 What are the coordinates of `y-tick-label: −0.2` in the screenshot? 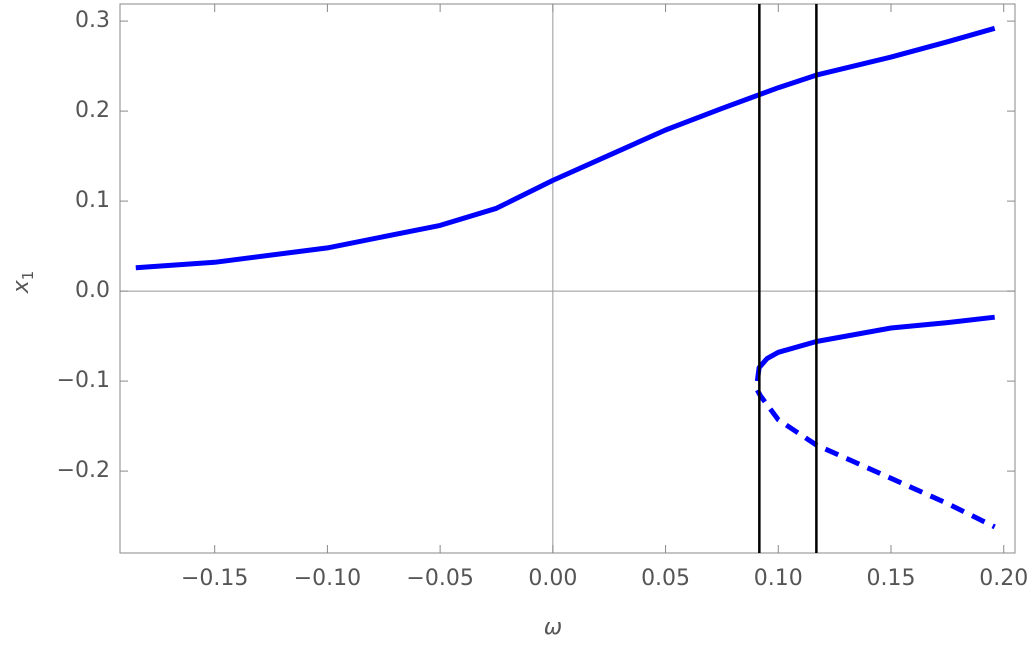 It's located at (83, 470).